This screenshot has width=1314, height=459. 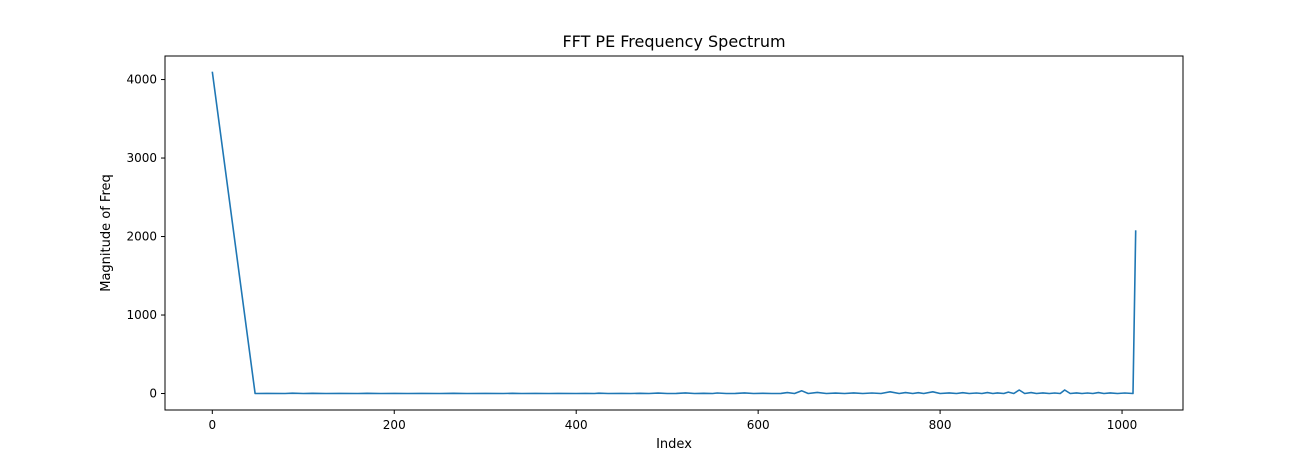 What do you see at coordinates (394, 425) in the screenshot?
I see `x-tick-label: 200` at bounding box center [394, 425].